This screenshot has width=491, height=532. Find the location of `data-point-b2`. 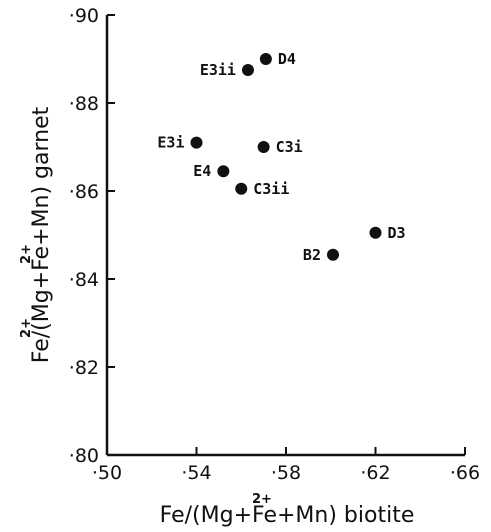

data-point-b2 is located at coordinates (332, 254).